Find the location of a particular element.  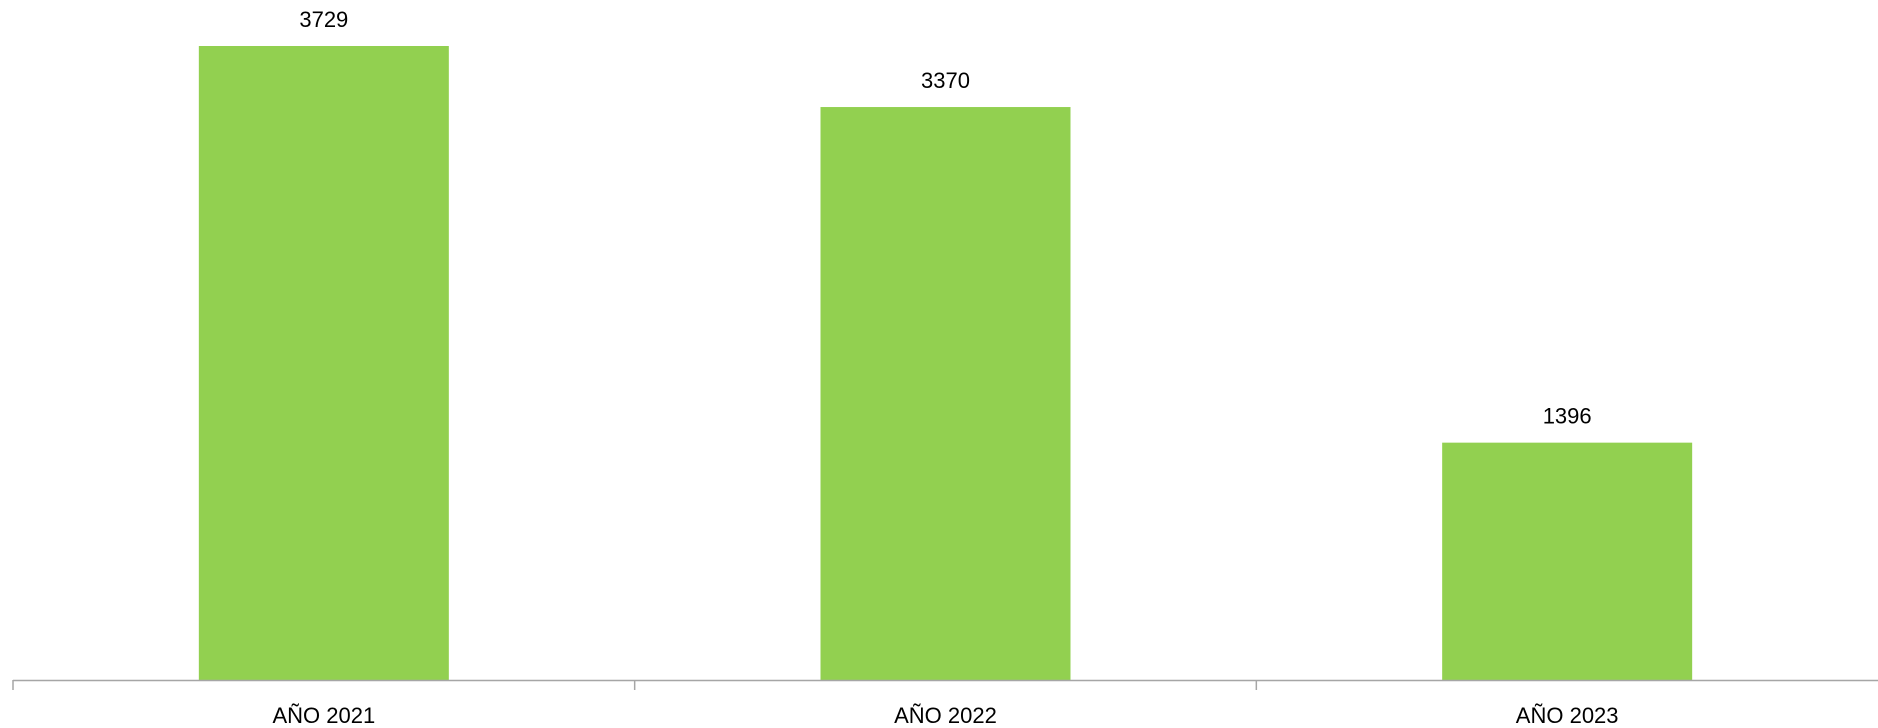

x-tick-label-2: AÑO 2022 is located at coordinates (945, 715).